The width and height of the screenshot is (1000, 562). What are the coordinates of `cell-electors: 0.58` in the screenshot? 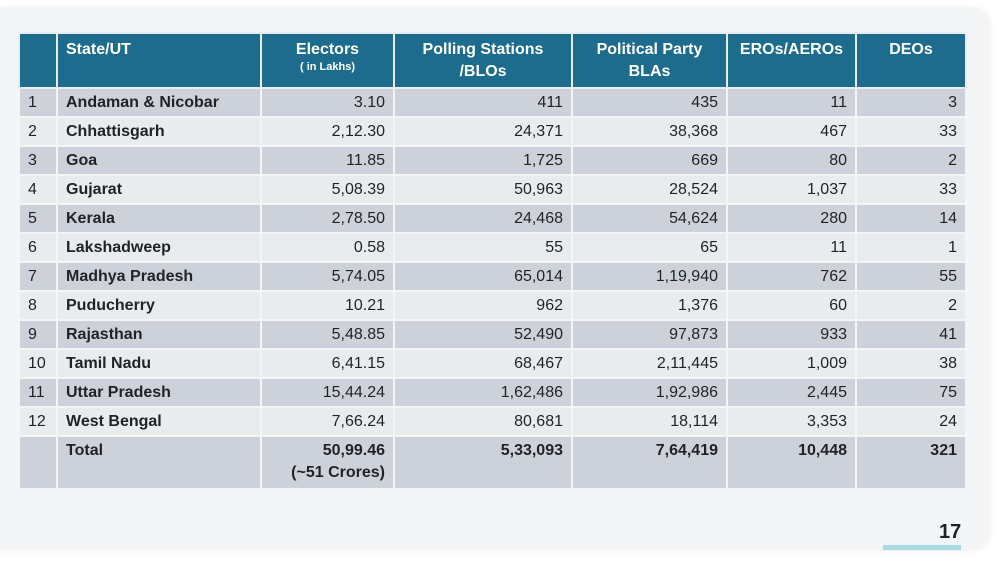 It's located at (327, 247).